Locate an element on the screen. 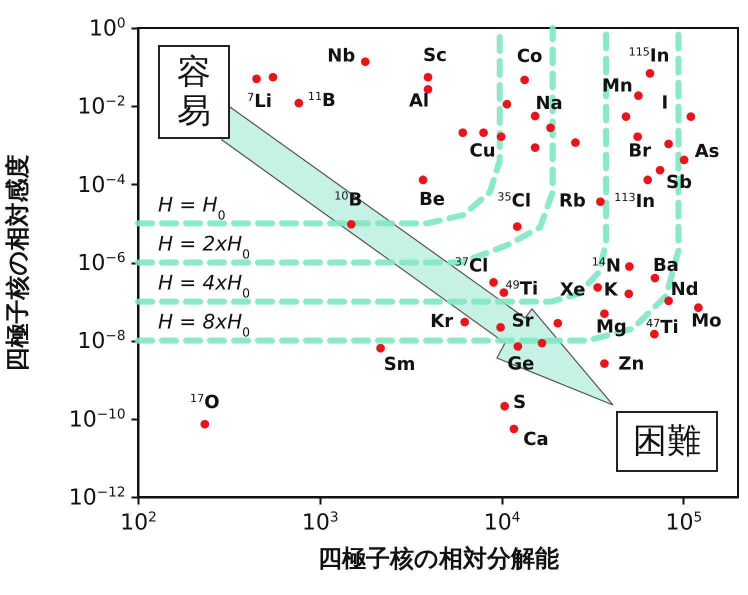 This screenshot has width=748, height=595. x-tick-label: 10$^{4}$ is located at coordinates (502, 523).